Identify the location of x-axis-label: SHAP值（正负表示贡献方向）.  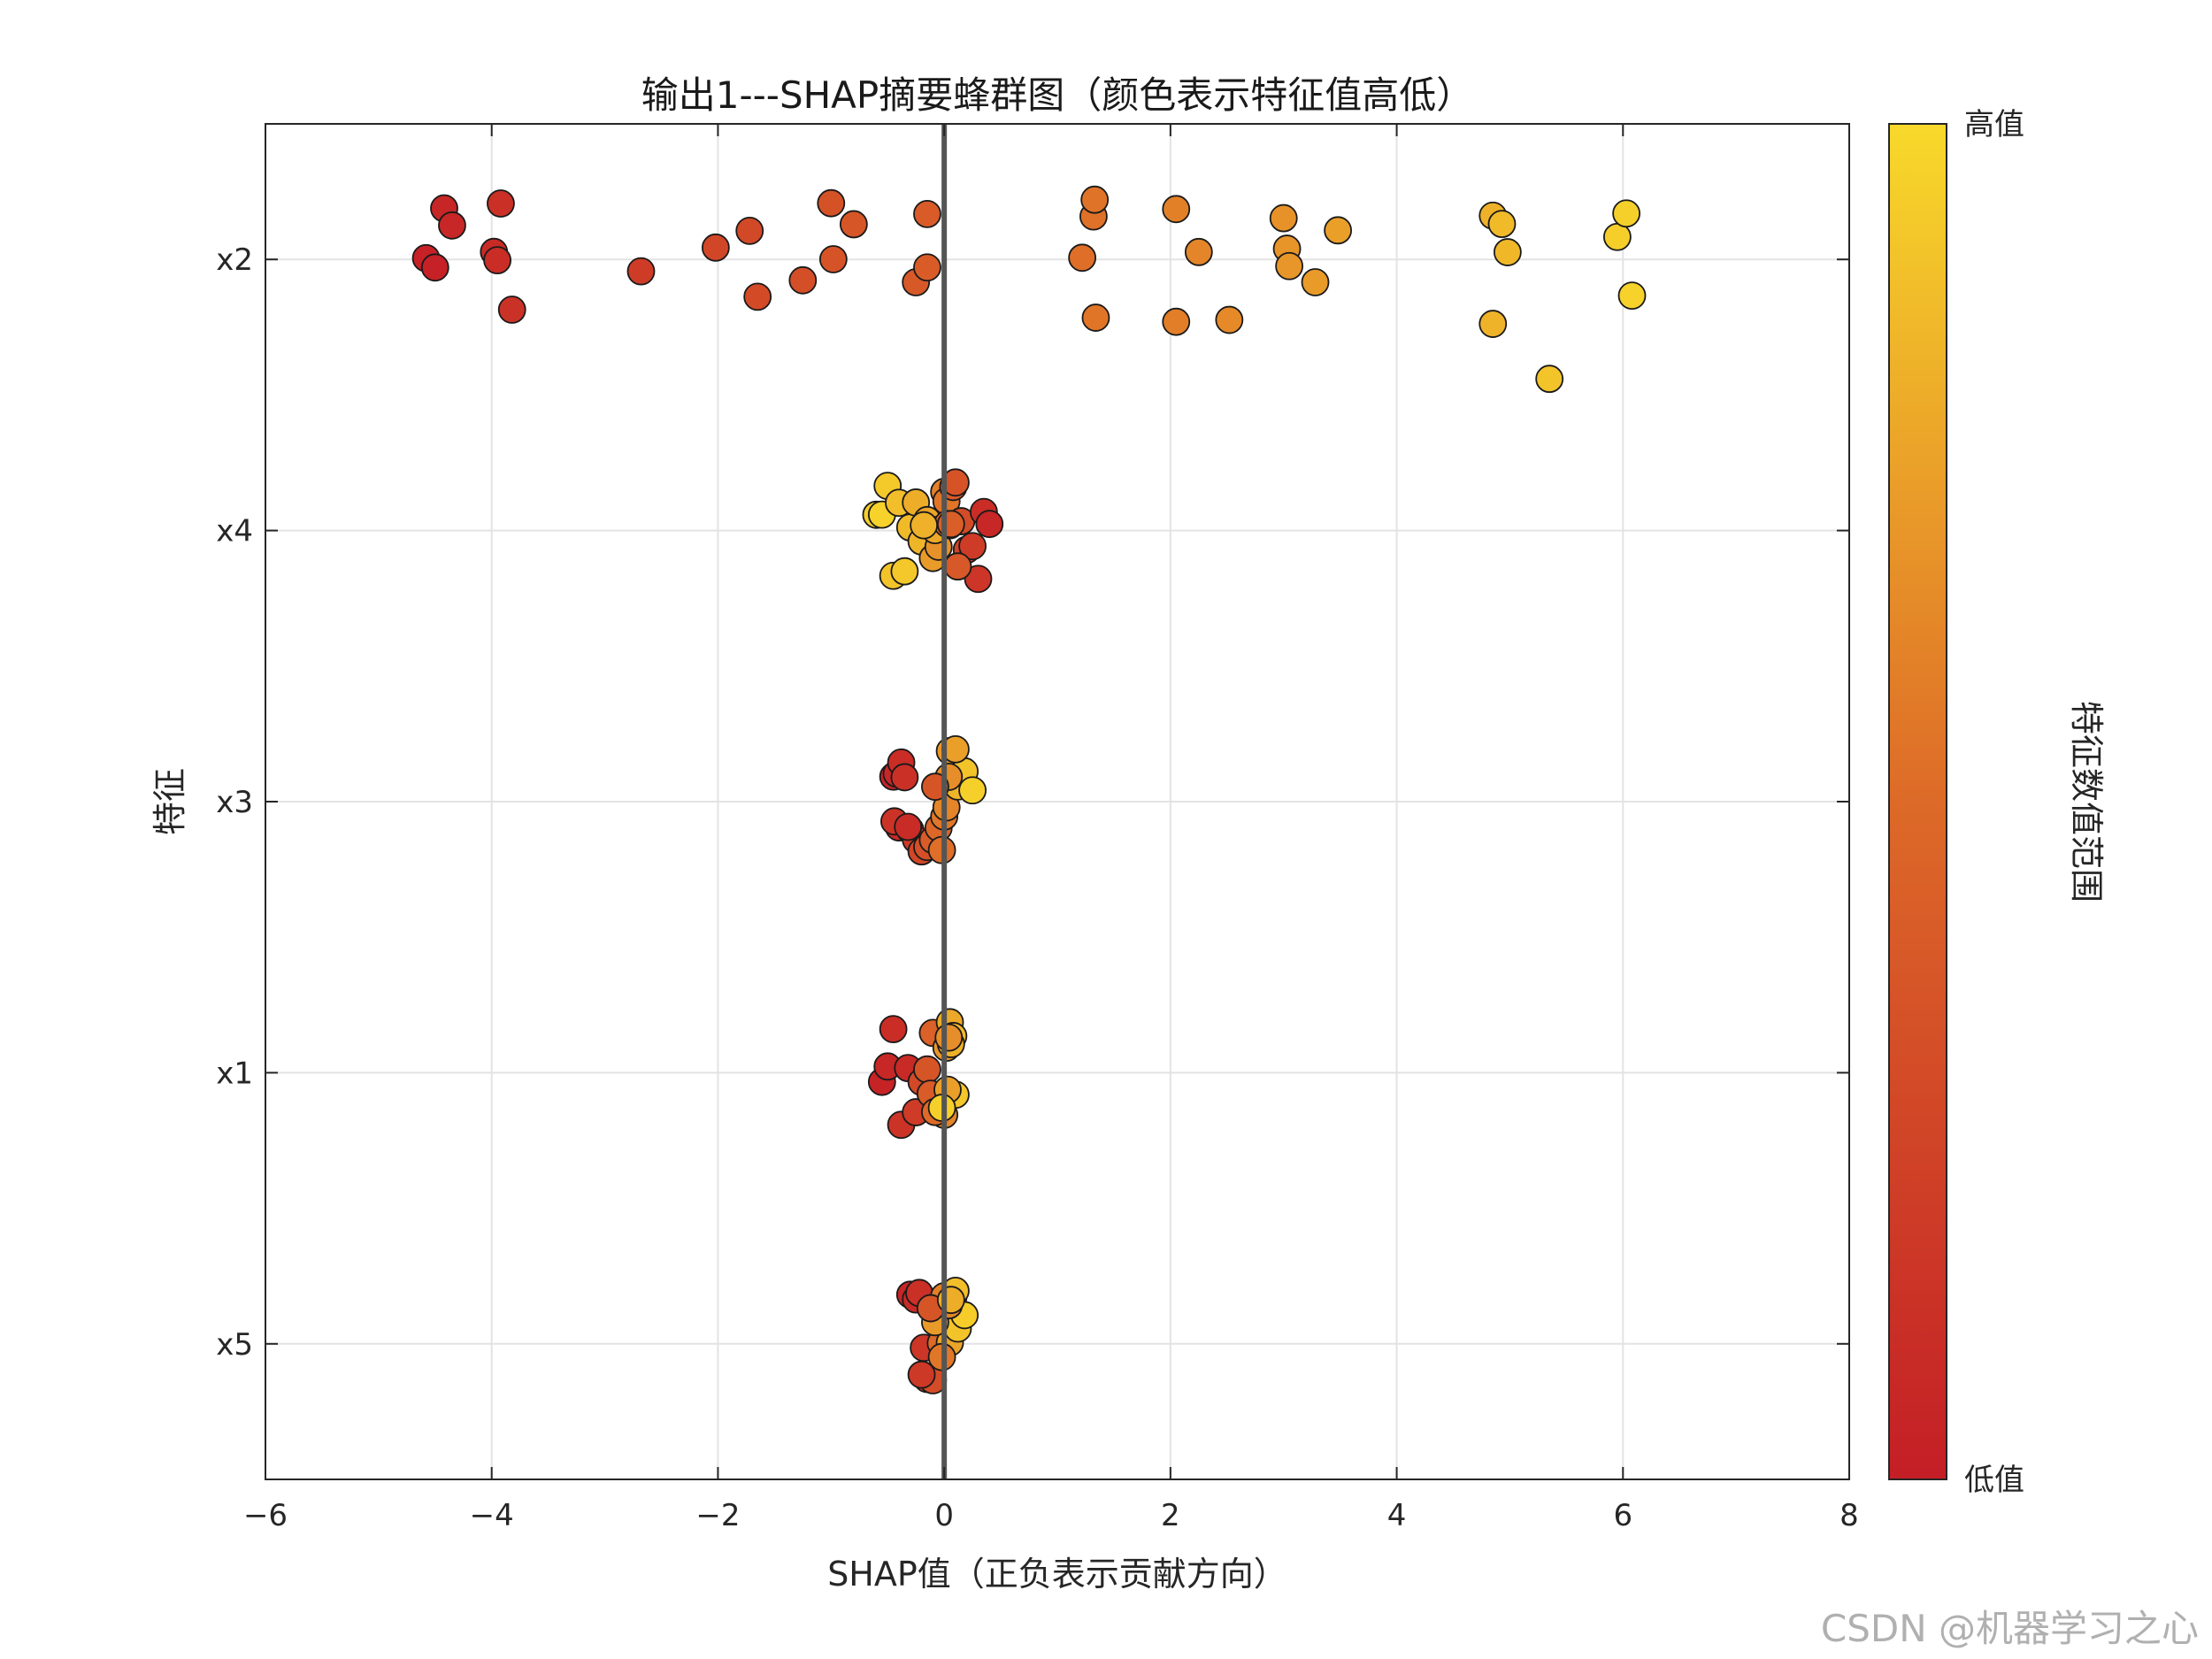
(1057, 1575).